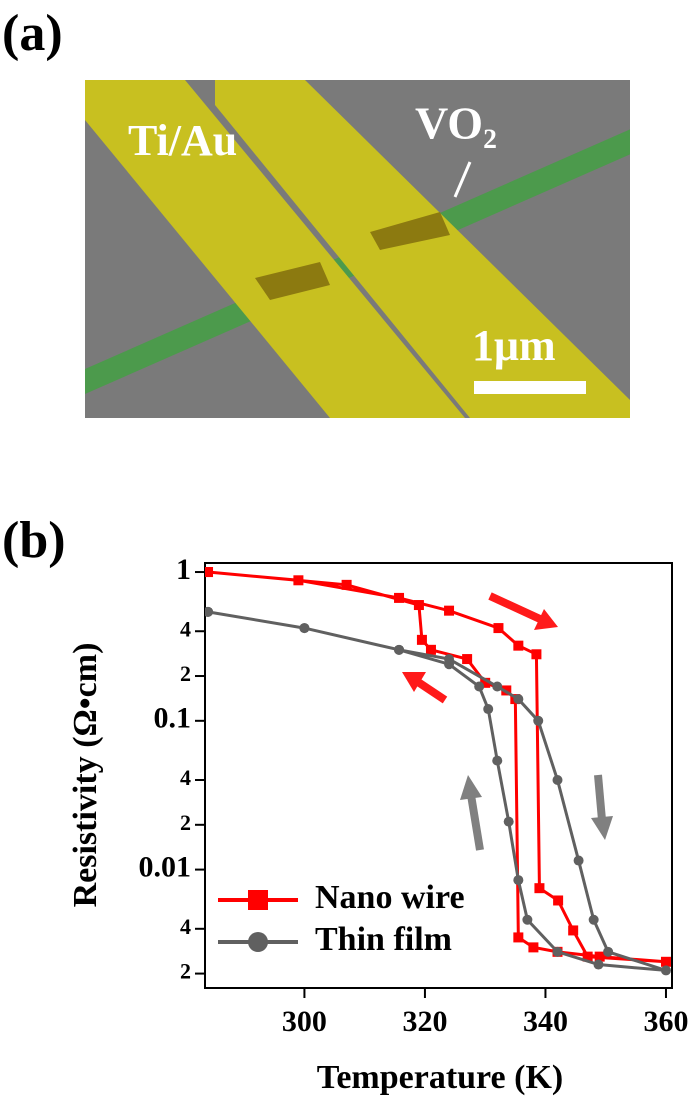 Image resolution: width=700 pixels, height=1102 pixels. I want to click on annotation: Ti/Au, so click(182, 140).